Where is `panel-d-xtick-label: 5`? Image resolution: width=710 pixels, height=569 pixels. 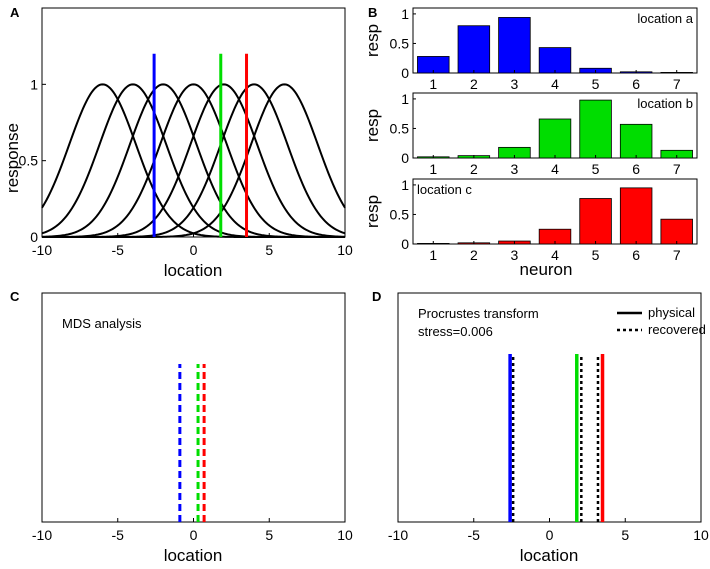
panel-d-xtick-label: 5 is located at coordinates (625, 535).